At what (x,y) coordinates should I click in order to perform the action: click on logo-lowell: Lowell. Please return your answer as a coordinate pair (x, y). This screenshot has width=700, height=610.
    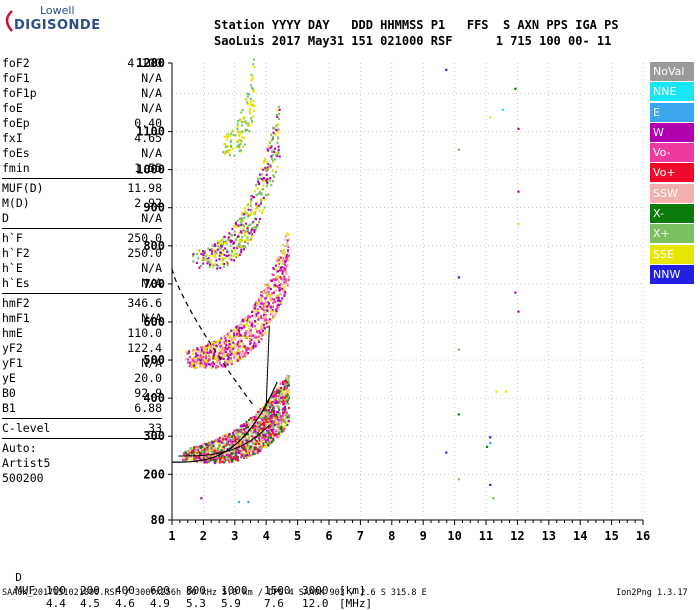
    Looking at the image, I should click on (57, 10).